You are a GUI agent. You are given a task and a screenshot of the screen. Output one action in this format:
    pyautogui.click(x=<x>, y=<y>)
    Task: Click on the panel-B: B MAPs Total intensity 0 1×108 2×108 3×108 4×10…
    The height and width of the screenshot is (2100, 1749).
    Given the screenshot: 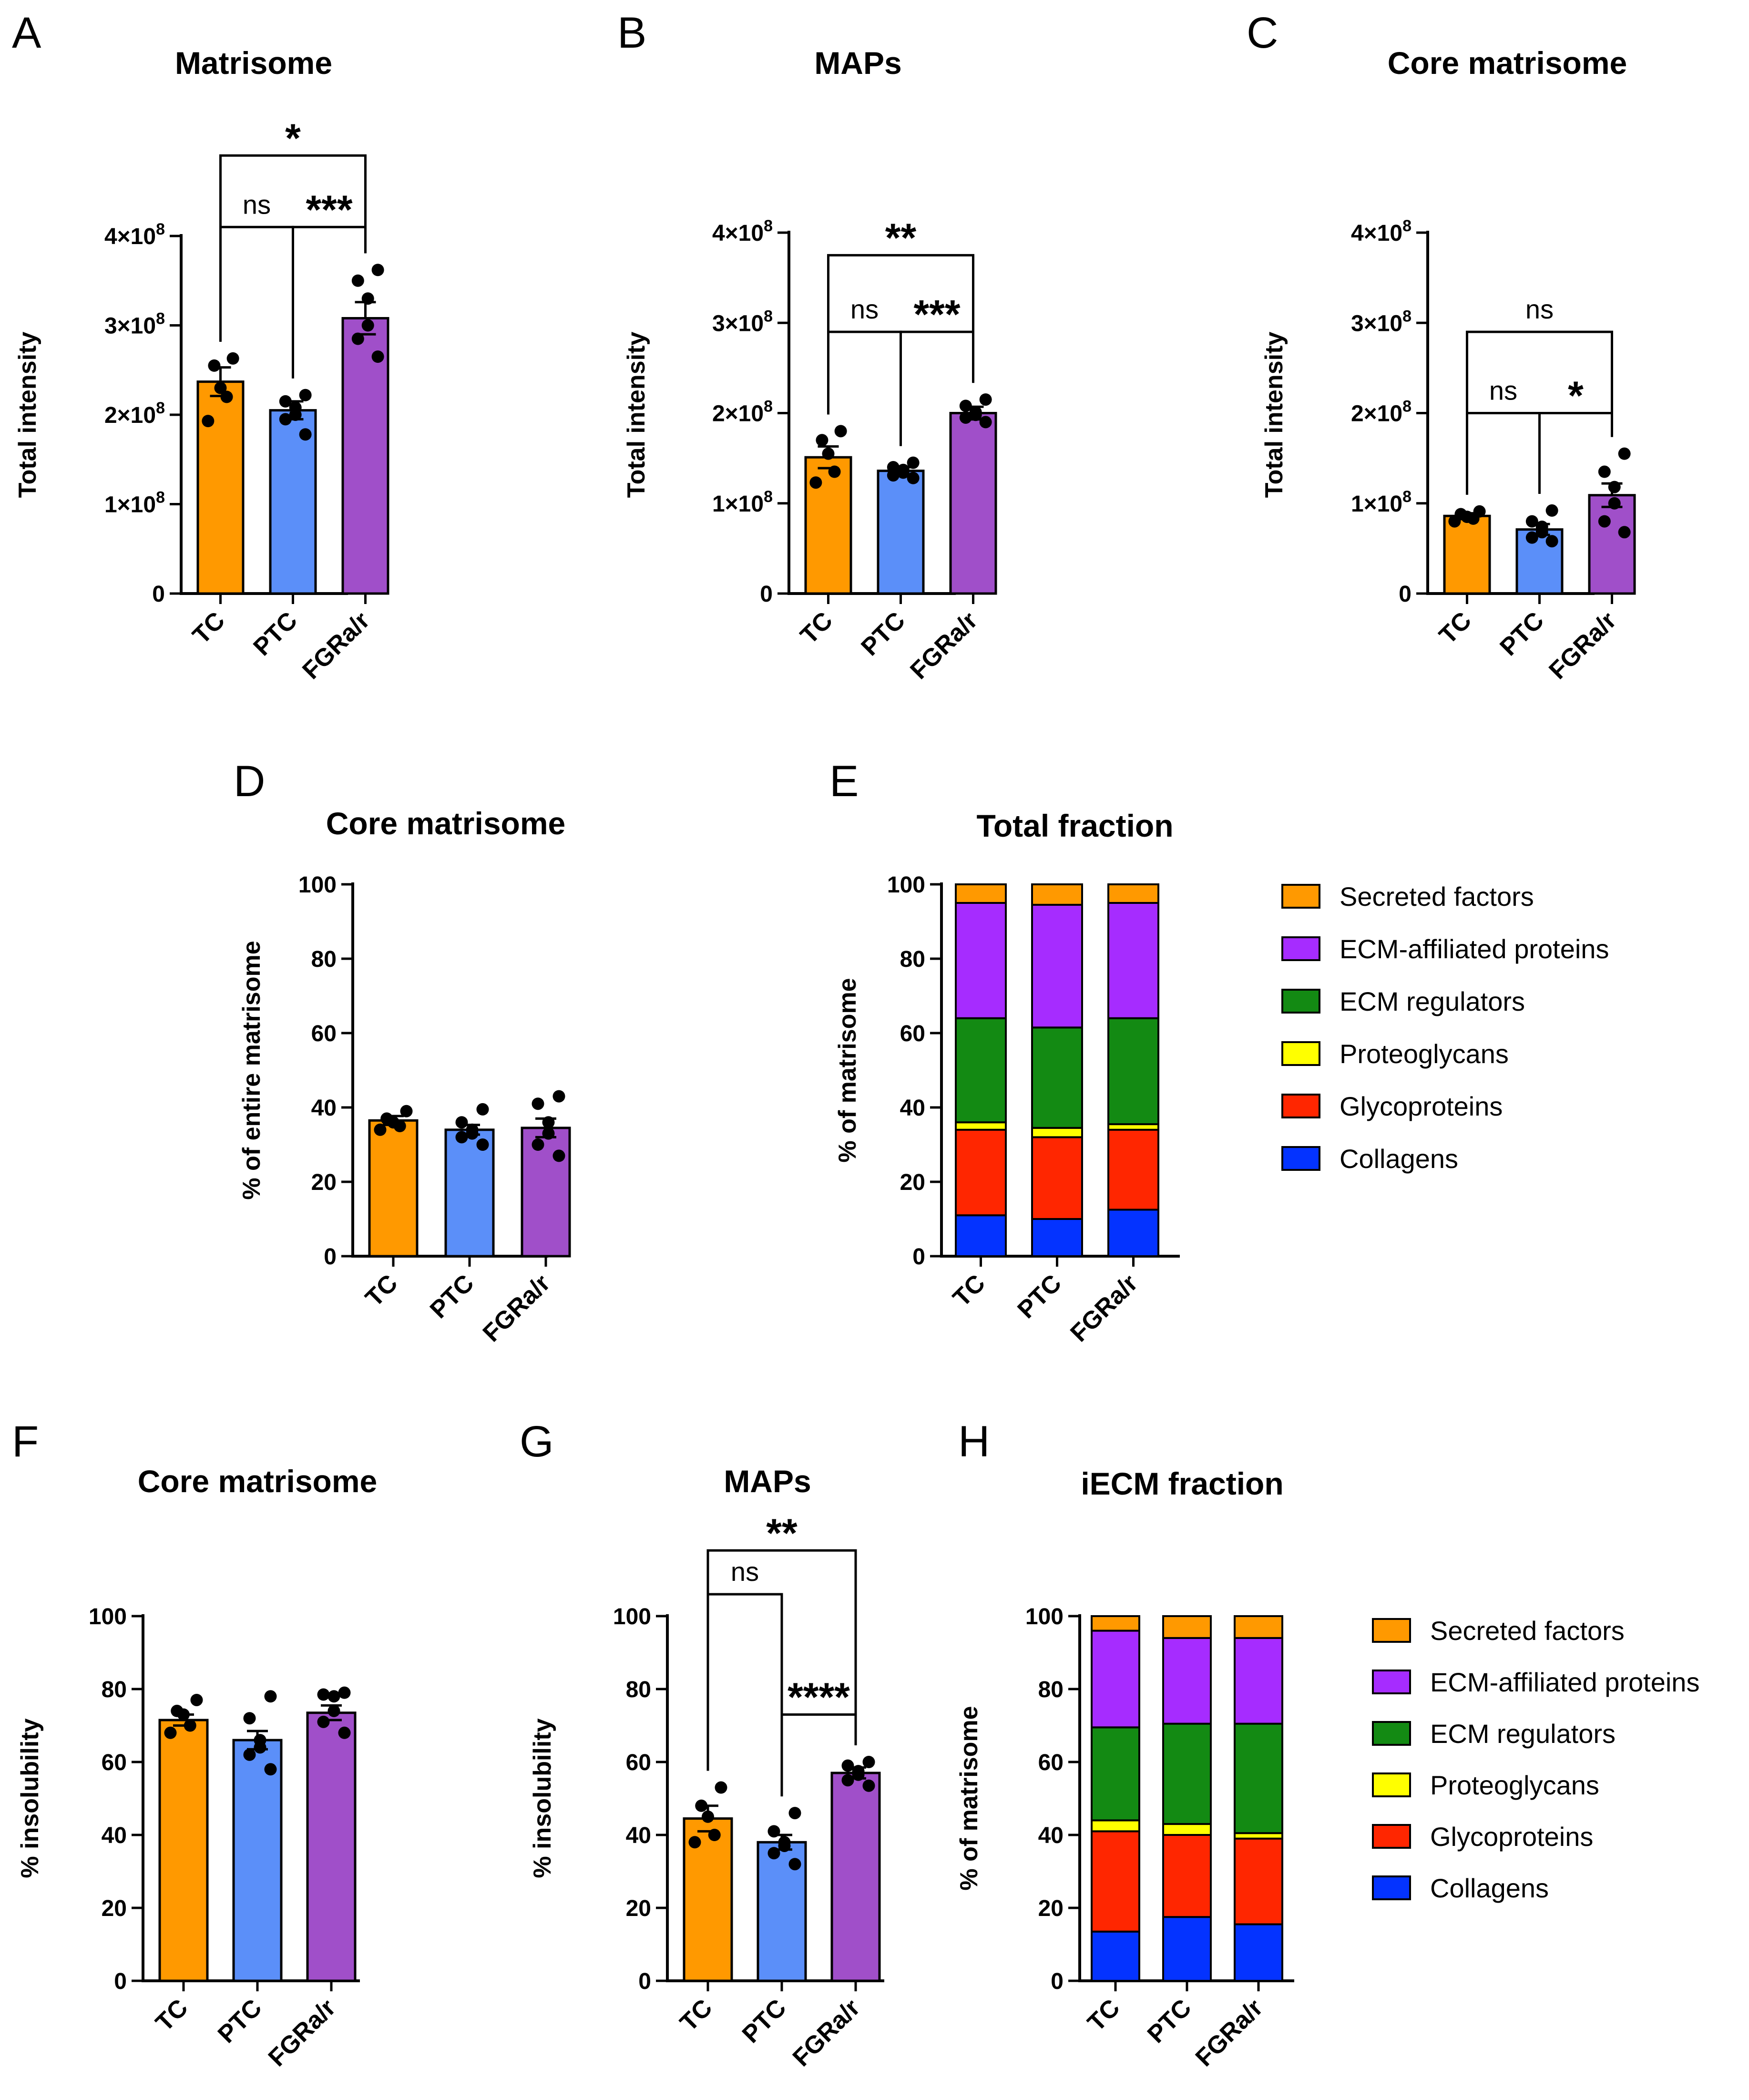 What is the action you would take?
    pyautogui.click(x=807, y=347)
    